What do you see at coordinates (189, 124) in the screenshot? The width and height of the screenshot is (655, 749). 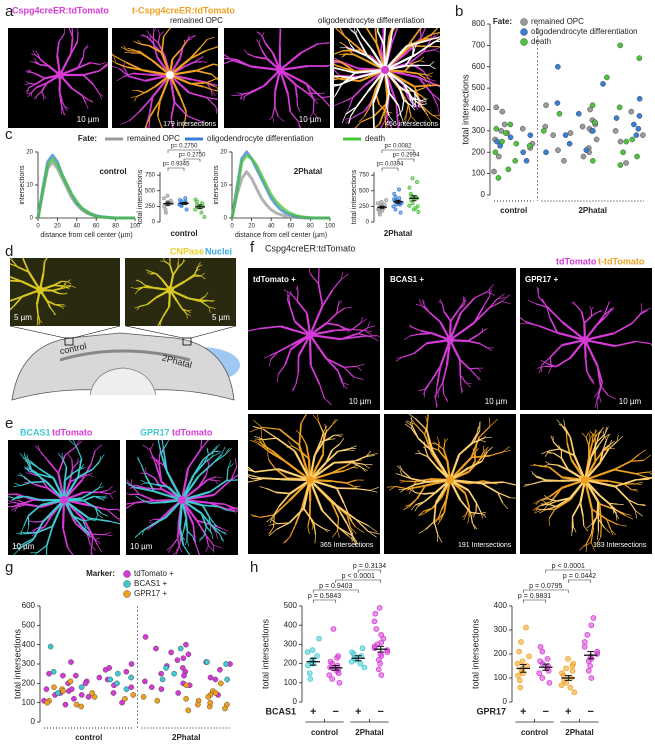 I see `count-label: 179 intersections` at bounding box center [189, 124].